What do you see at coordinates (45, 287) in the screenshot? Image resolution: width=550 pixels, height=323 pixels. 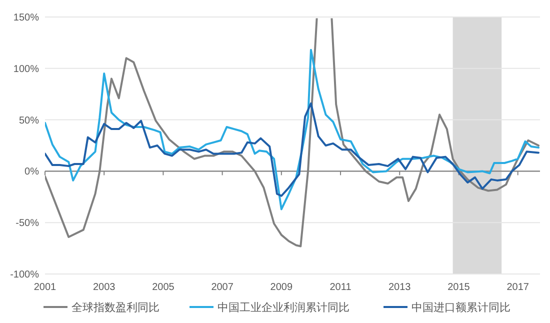 I see `x-tick-label: 2001` at bounding box center [45, 287].